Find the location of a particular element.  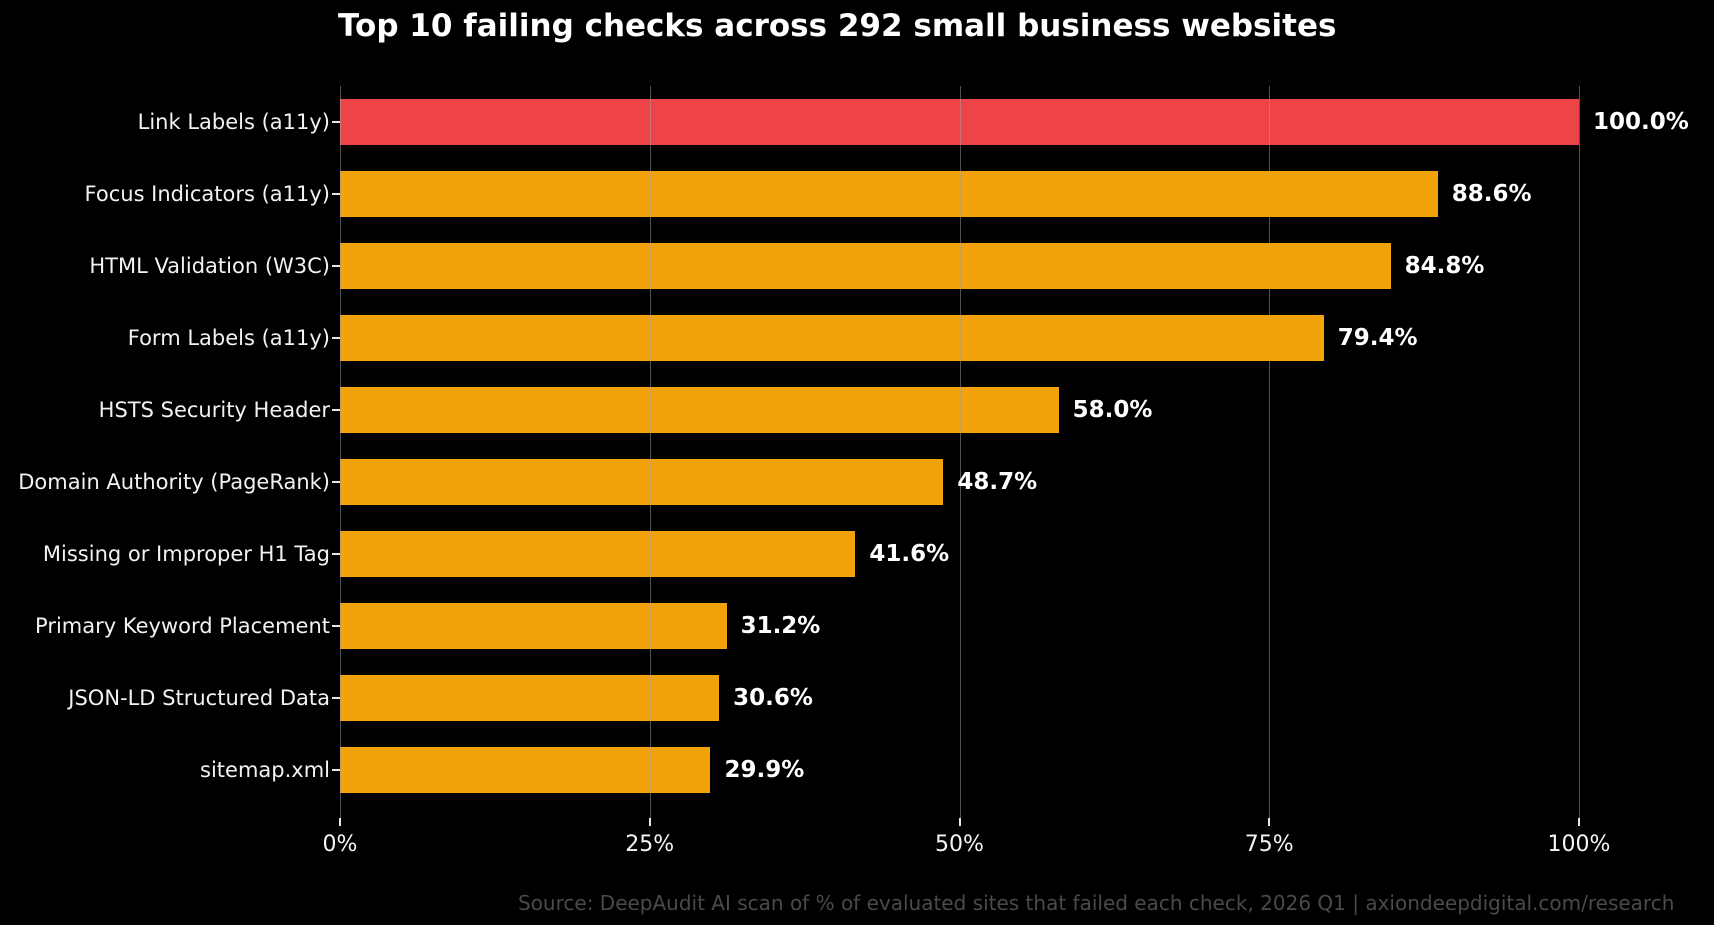

category-label: Missing or Improper H1 Tag is located at coordinates (186, 554).